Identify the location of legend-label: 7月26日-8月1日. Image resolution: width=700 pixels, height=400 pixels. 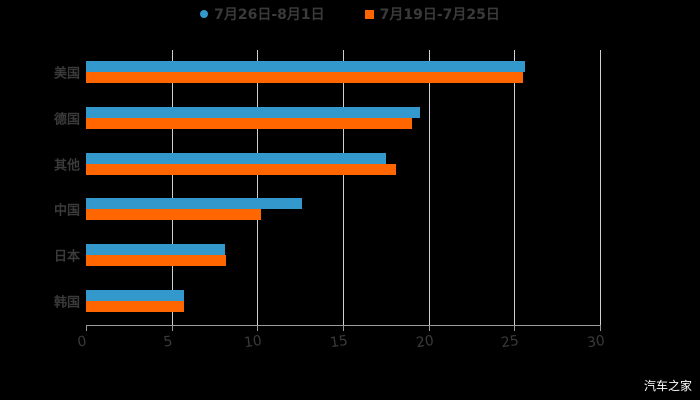
(269, 15).